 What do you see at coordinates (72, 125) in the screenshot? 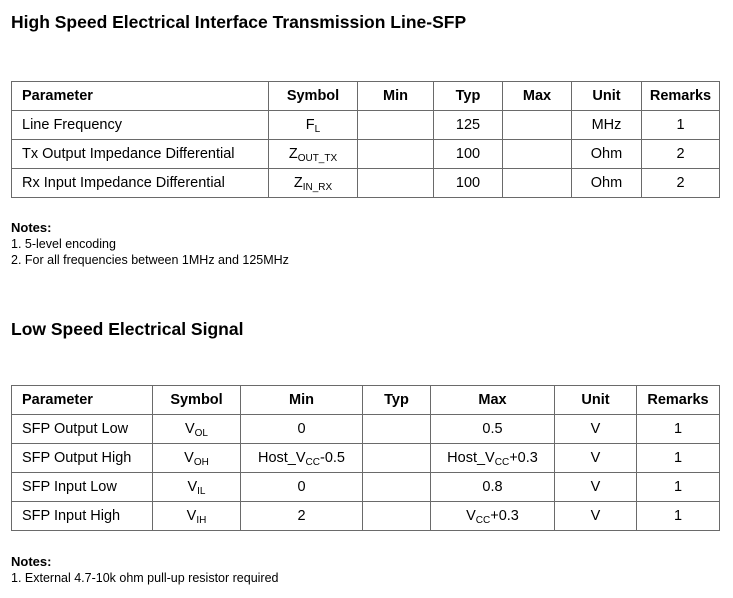
I see `cell-text: Line Frequency` at bounding box center [72, 125].